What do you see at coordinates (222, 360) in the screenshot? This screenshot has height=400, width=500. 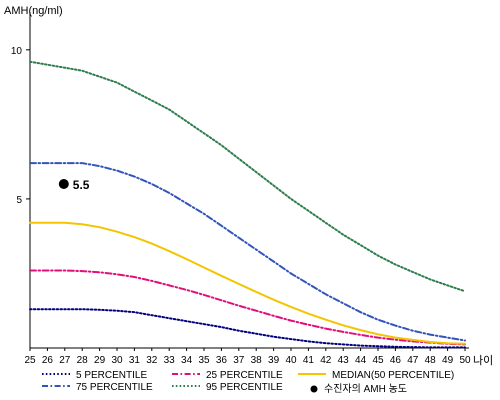 I see `x-tick-label: 36` at bounding box center [222, 360].